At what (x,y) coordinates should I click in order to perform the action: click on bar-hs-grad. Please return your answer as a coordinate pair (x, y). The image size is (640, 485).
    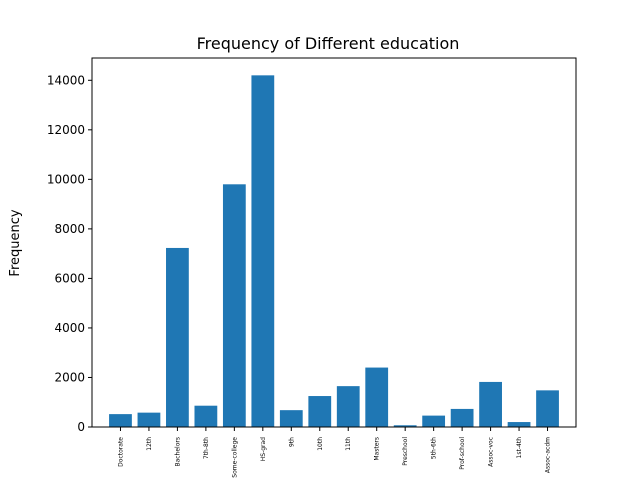
    Looking at the image, I should click on (263, 251).